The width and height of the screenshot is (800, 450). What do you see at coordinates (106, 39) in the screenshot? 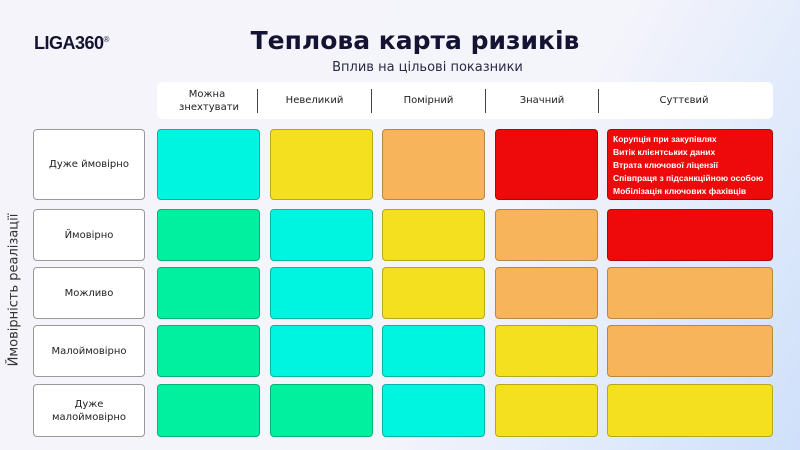
I see `logo-mark: ®` at bounding box center [106, 39].